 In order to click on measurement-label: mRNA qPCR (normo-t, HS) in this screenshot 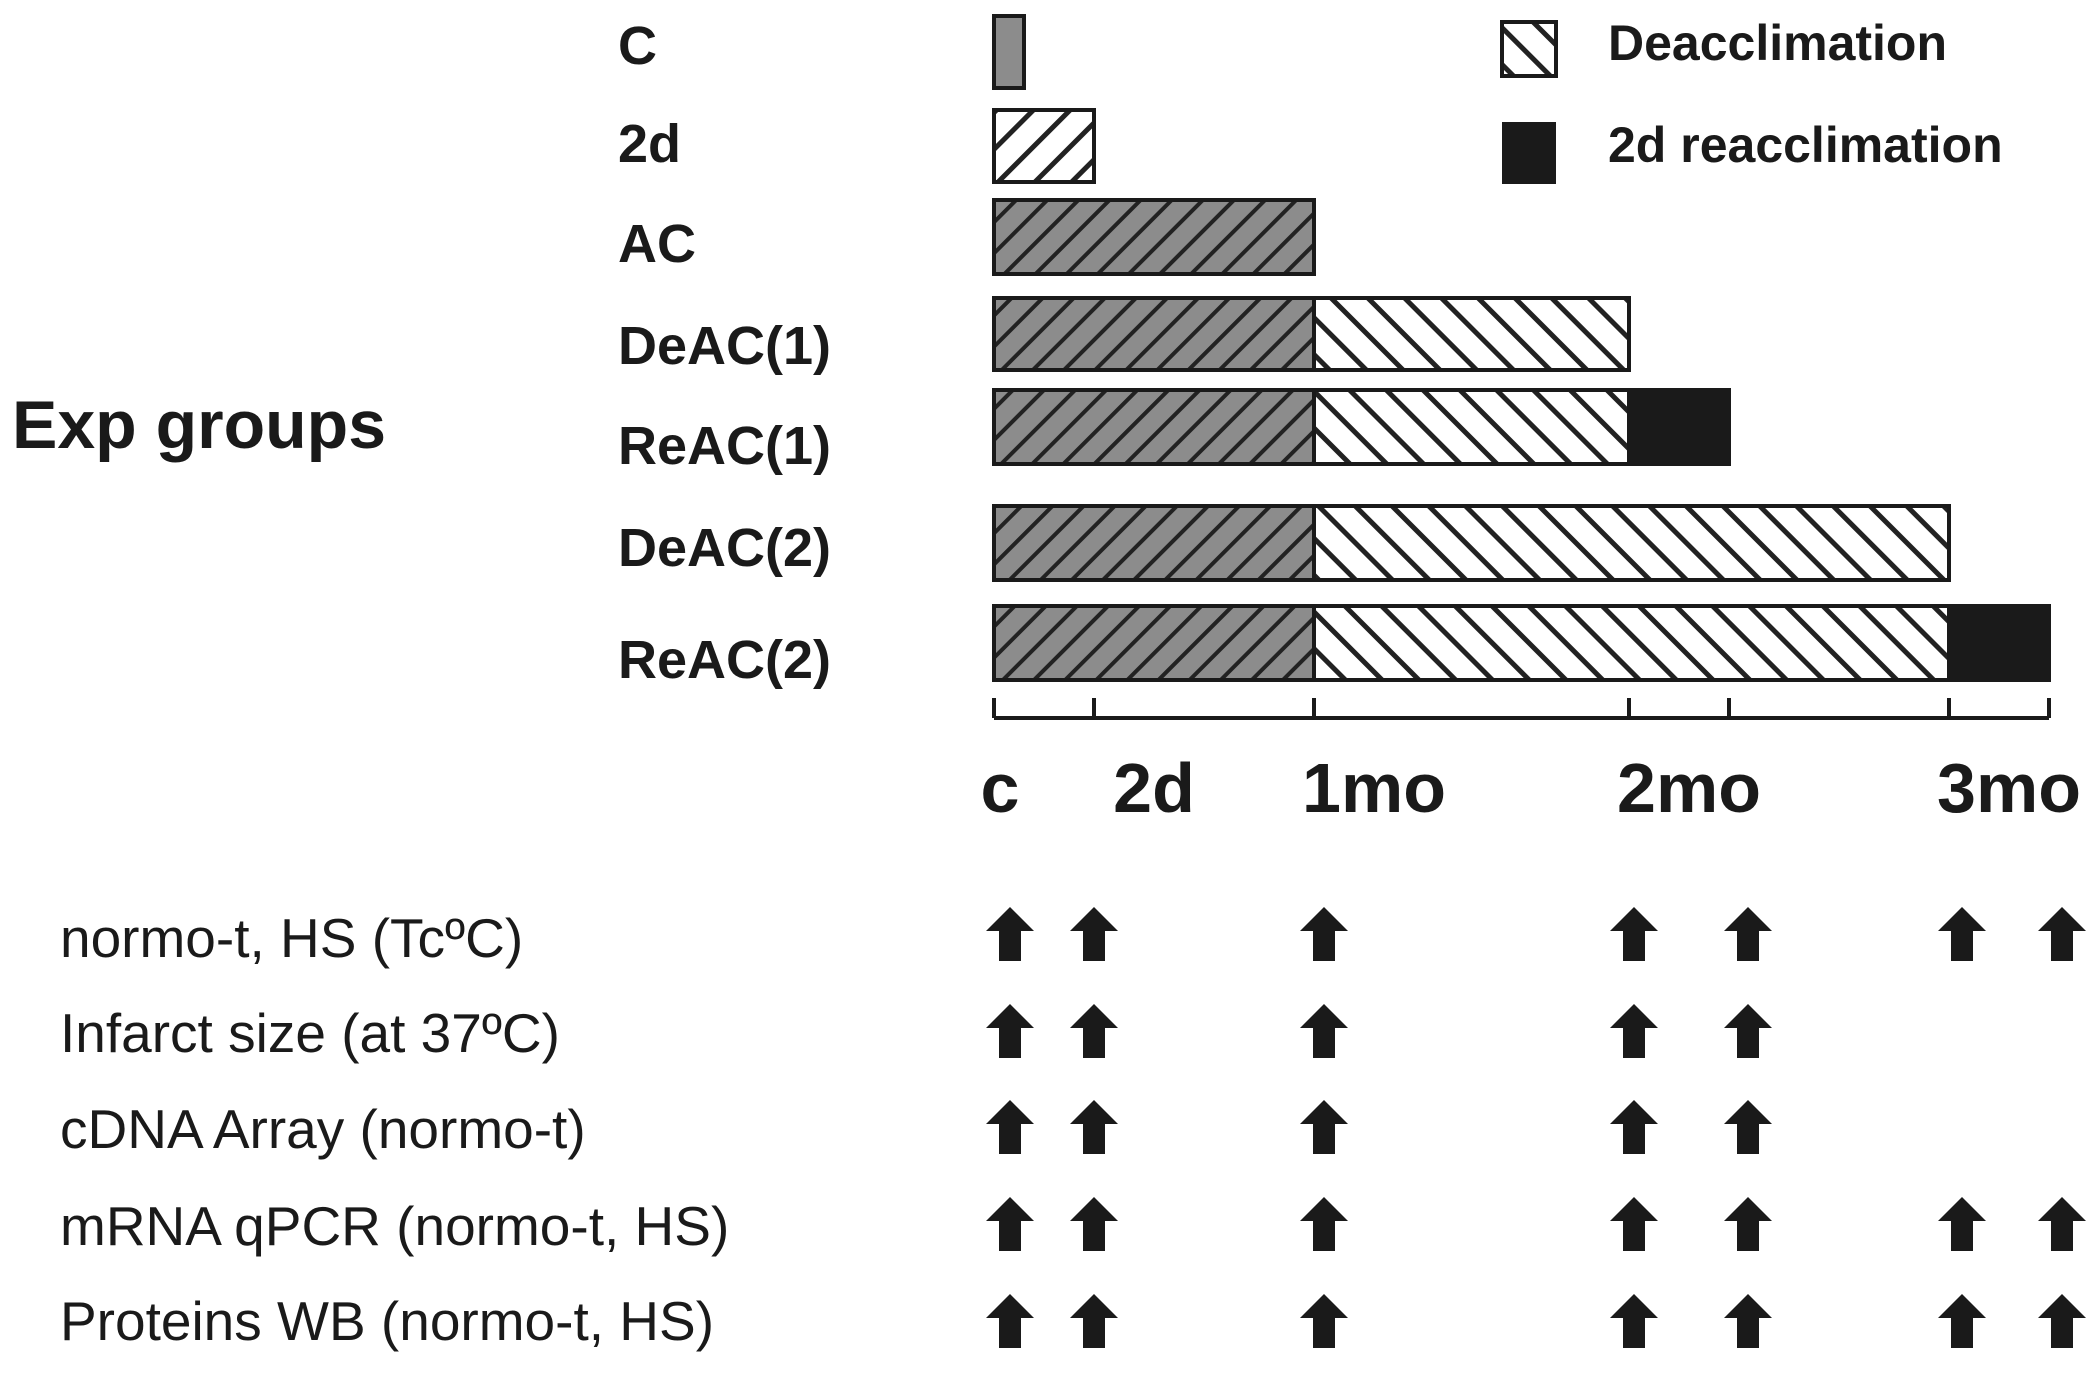, I will do `click(394, 1226)`.